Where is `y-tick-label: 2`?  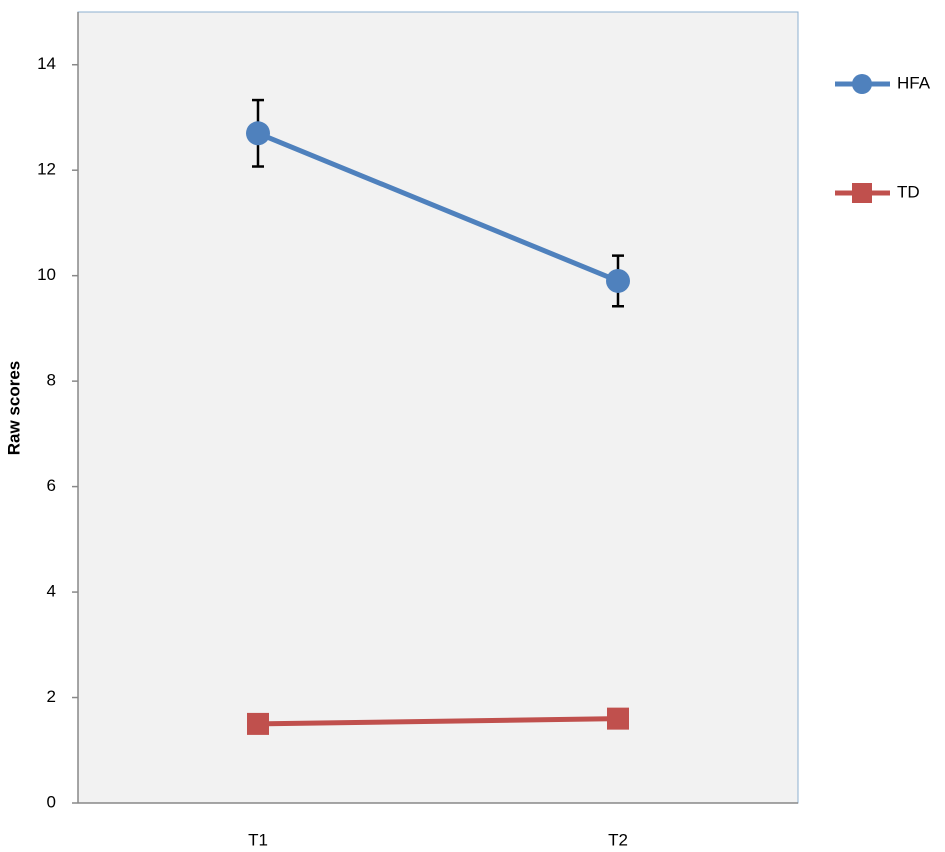
y-tick-label: 2 is located at coordinates (51, 696).